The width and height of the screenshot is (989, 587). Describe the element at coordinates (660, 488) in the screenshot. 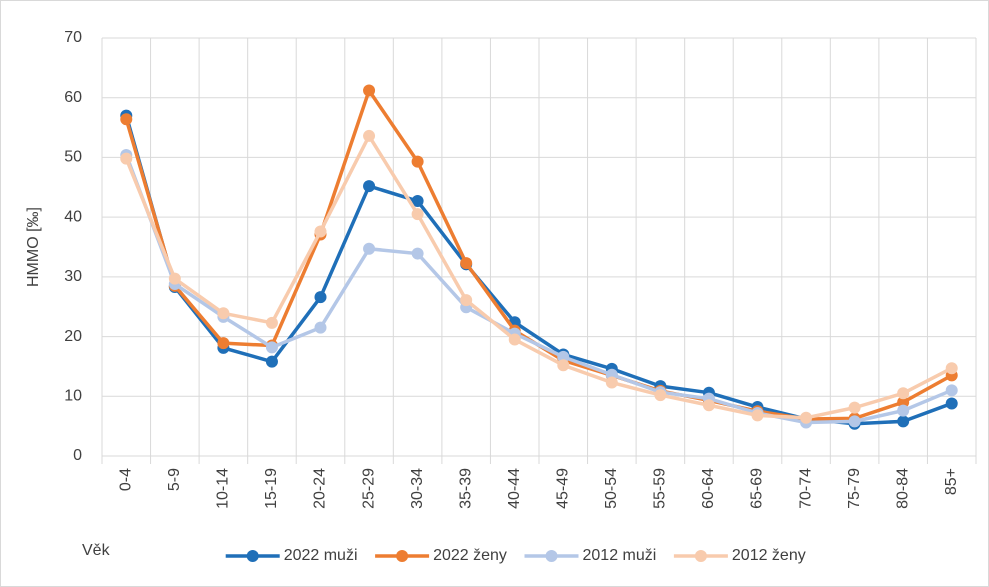

I see `x-tick-label: 55-59` at that location.